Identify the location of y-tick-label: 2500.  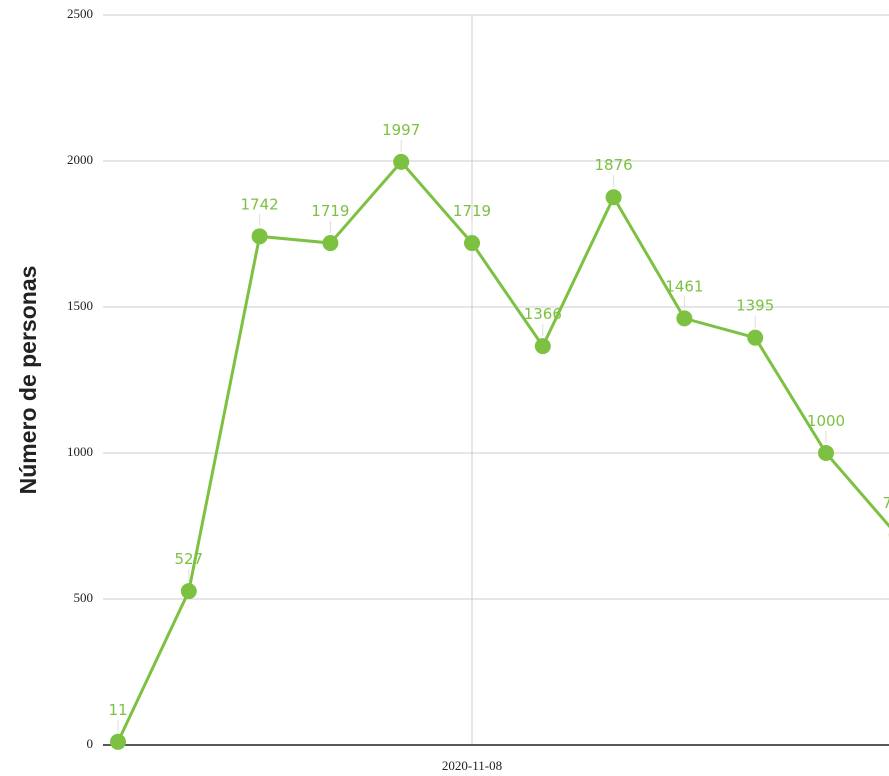
(80, 13).